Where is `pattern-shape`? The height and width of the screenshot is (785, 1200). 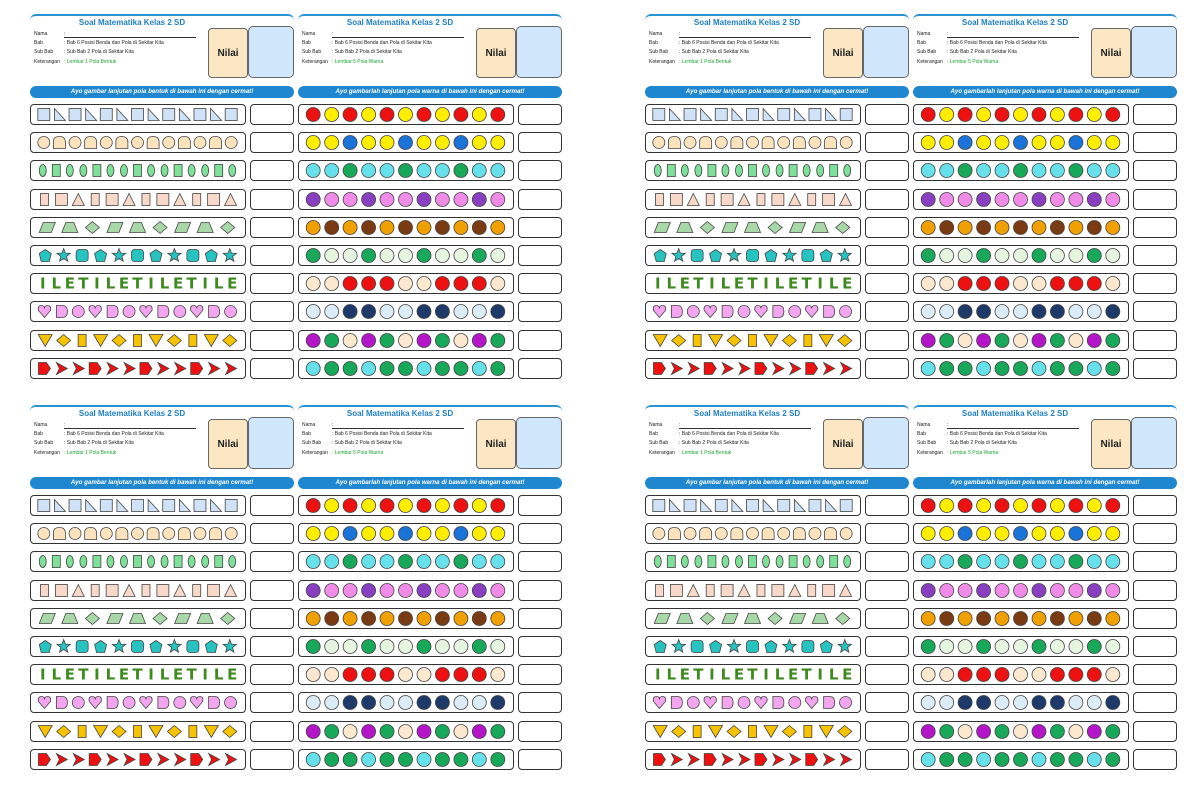 pattern-shape is located at coordinates (137, 618).